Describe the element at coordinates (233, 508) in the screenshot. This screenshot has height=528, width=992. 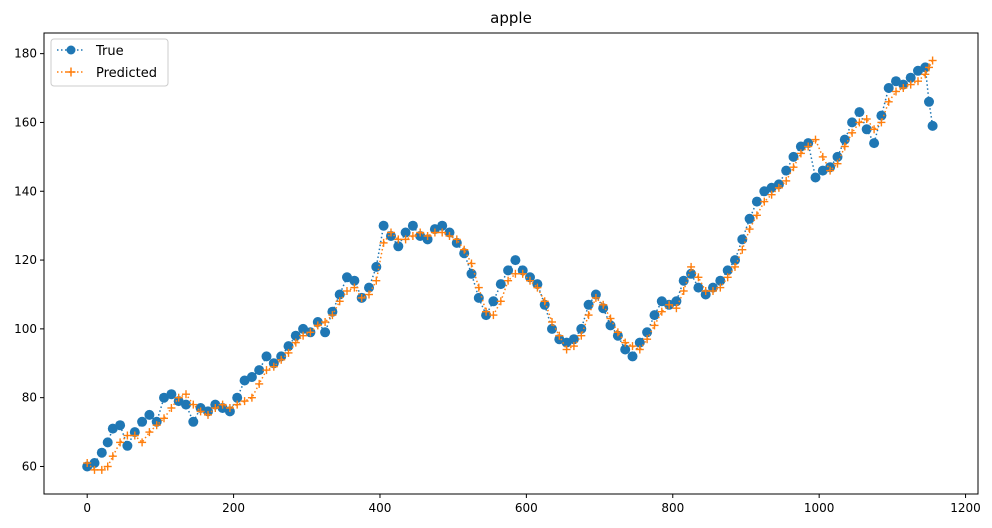
I see `x-tick-label: 200` at that location.